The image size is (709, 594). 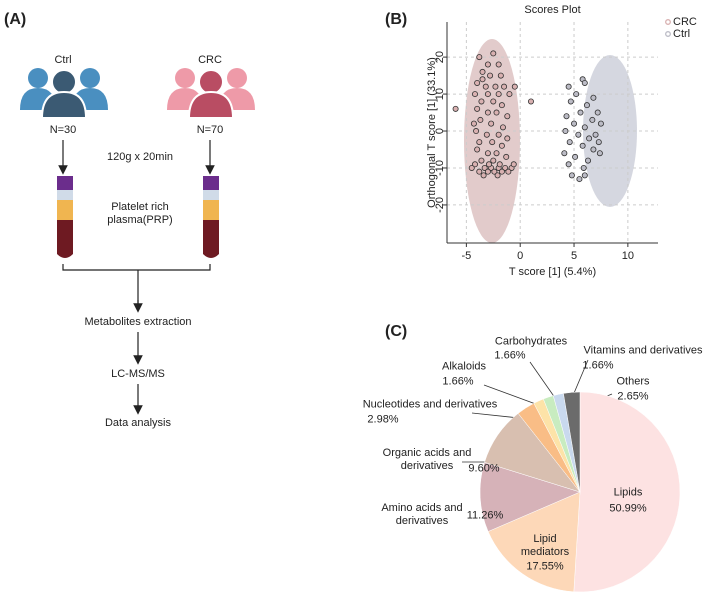 I want to click on step: Metabolites extraction, so click(x=138, y=322).